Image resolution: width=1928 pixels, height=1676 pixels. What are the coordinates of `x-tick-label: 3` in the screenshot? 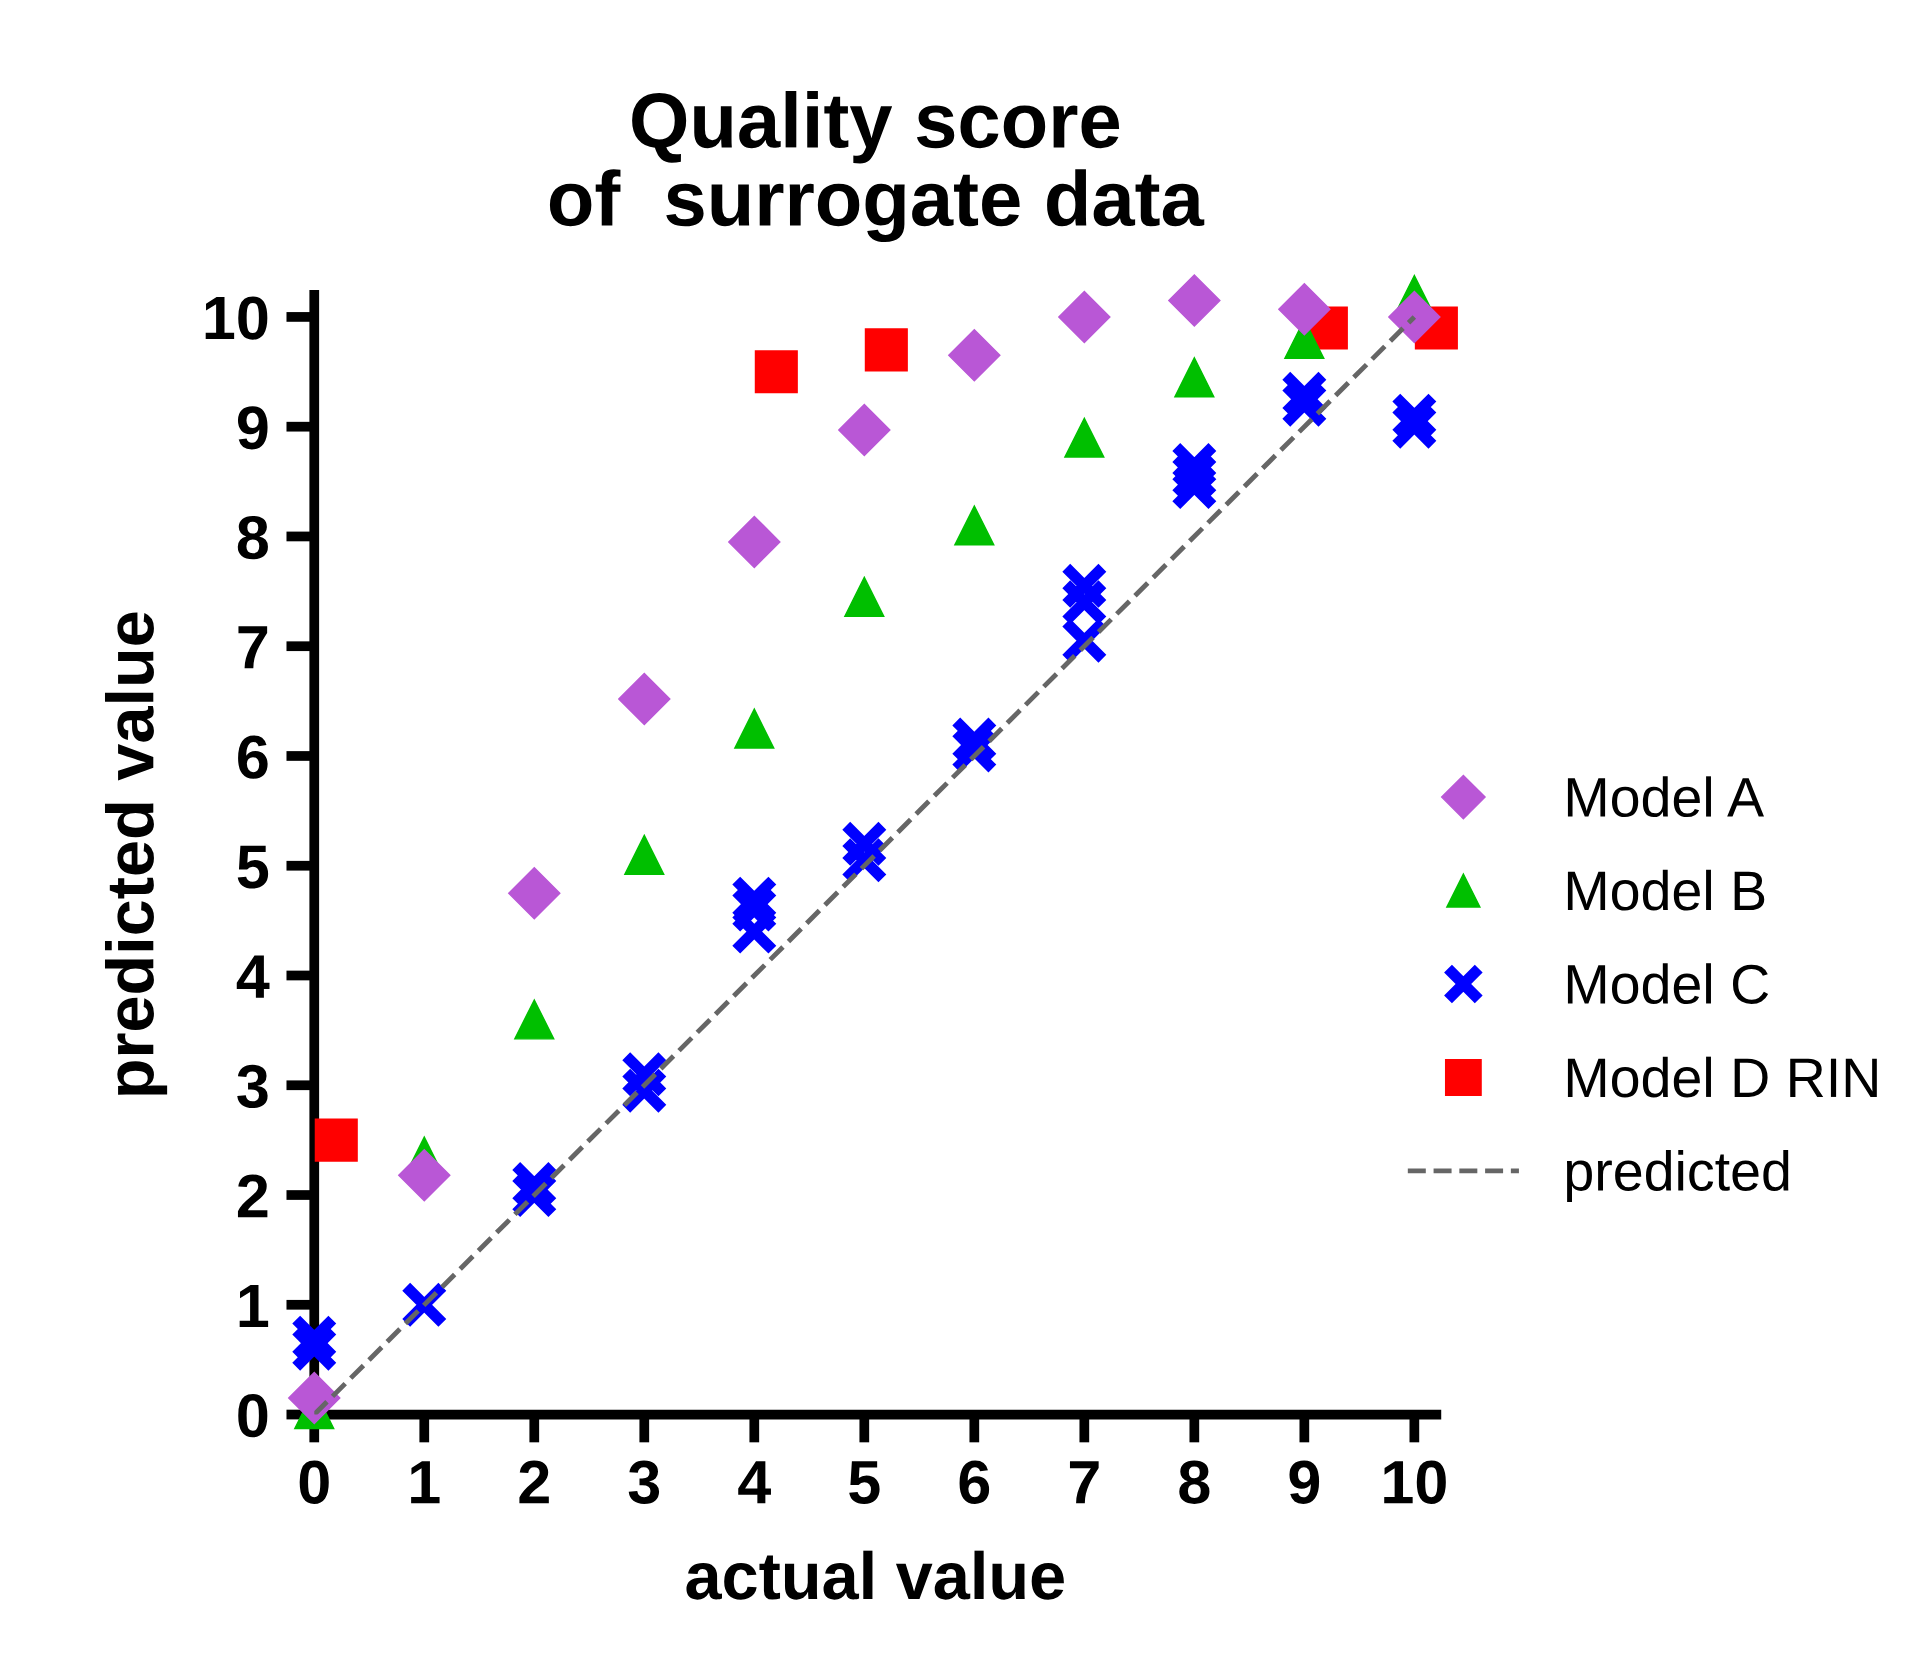 It's located at (644, 1482).